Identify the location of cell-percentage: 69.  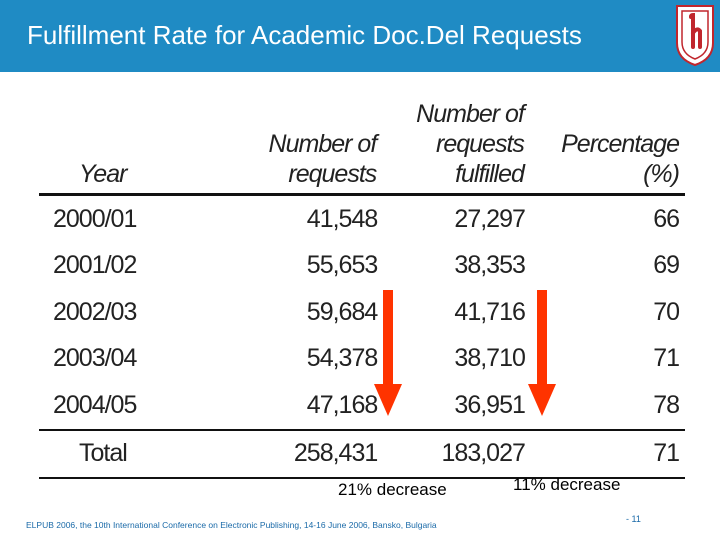
(666, 265).